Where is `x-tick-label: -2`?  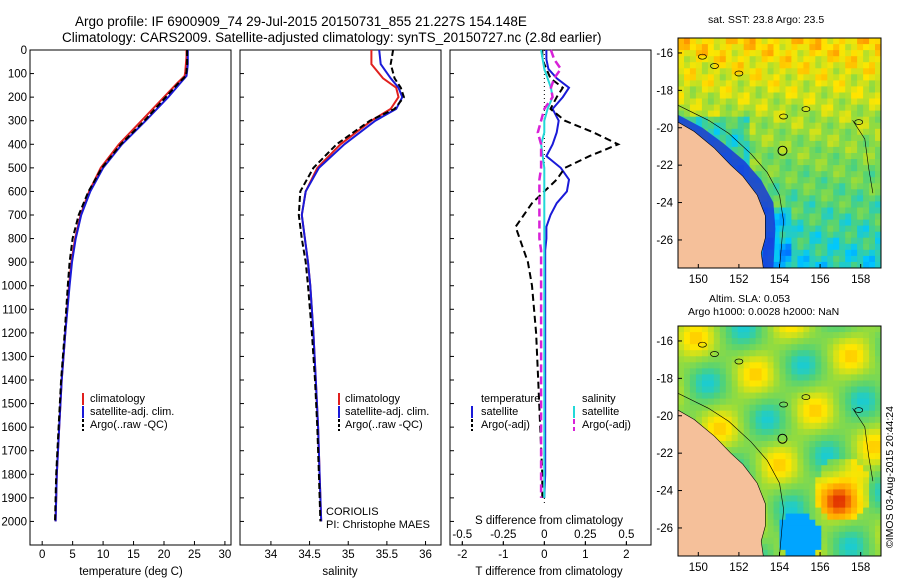 x-tick-label: -2 is located at coordinates (462, 555).